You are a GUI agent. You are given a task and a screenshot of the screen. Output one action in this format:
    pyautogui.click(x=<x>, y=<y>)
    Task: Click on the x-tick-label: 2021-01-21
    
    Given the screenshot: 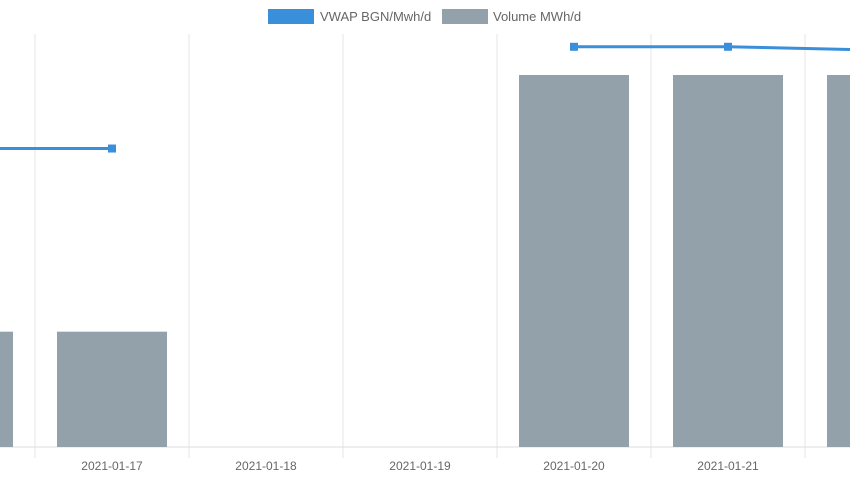 What is the action you would take?
    pyautogui.click(x=728, y=466)
    